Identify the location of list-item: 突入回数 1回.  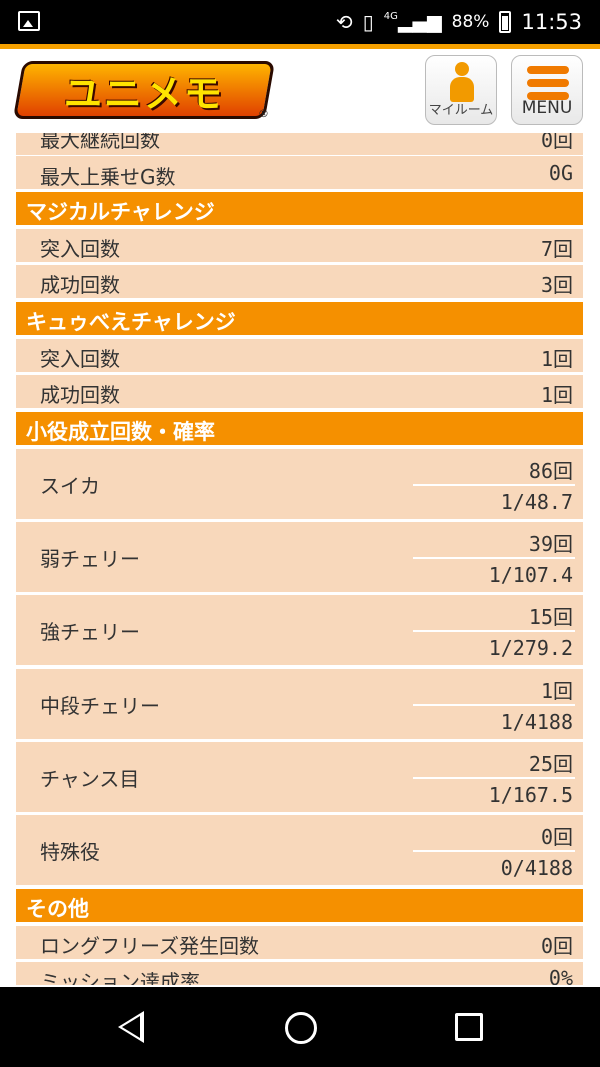
(299, 355).